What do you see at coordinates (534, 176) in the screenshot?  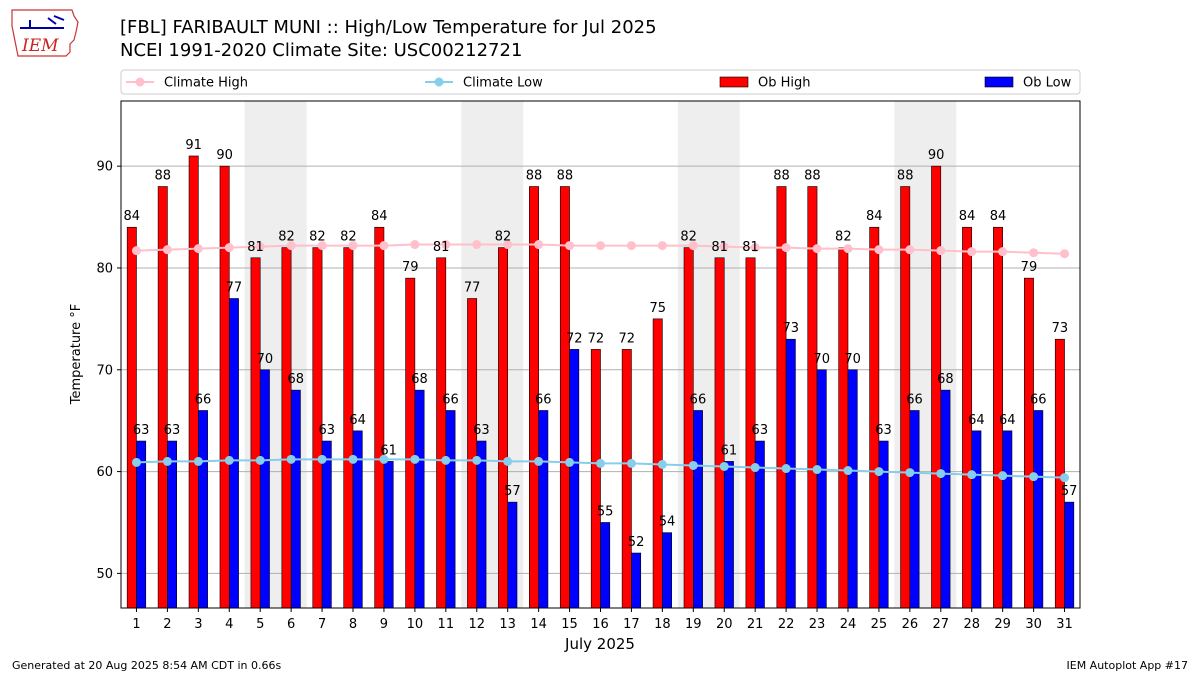 I see `ob-high-label-14: 88` at bounding box center [534, 176].